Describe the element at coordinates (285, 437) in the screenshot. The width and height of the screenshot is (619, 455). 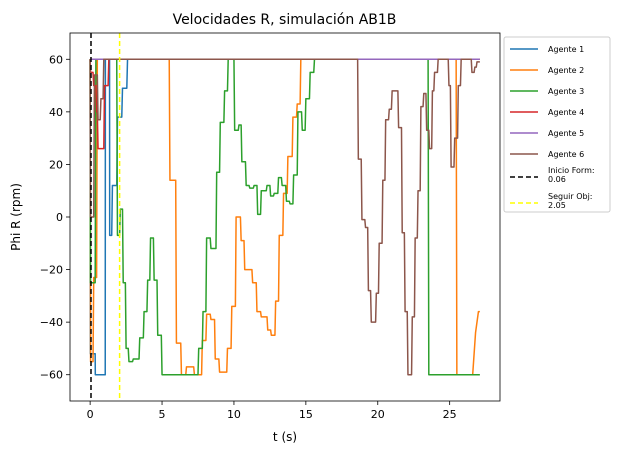
I see `x-axis-label: t (s)` at that location.